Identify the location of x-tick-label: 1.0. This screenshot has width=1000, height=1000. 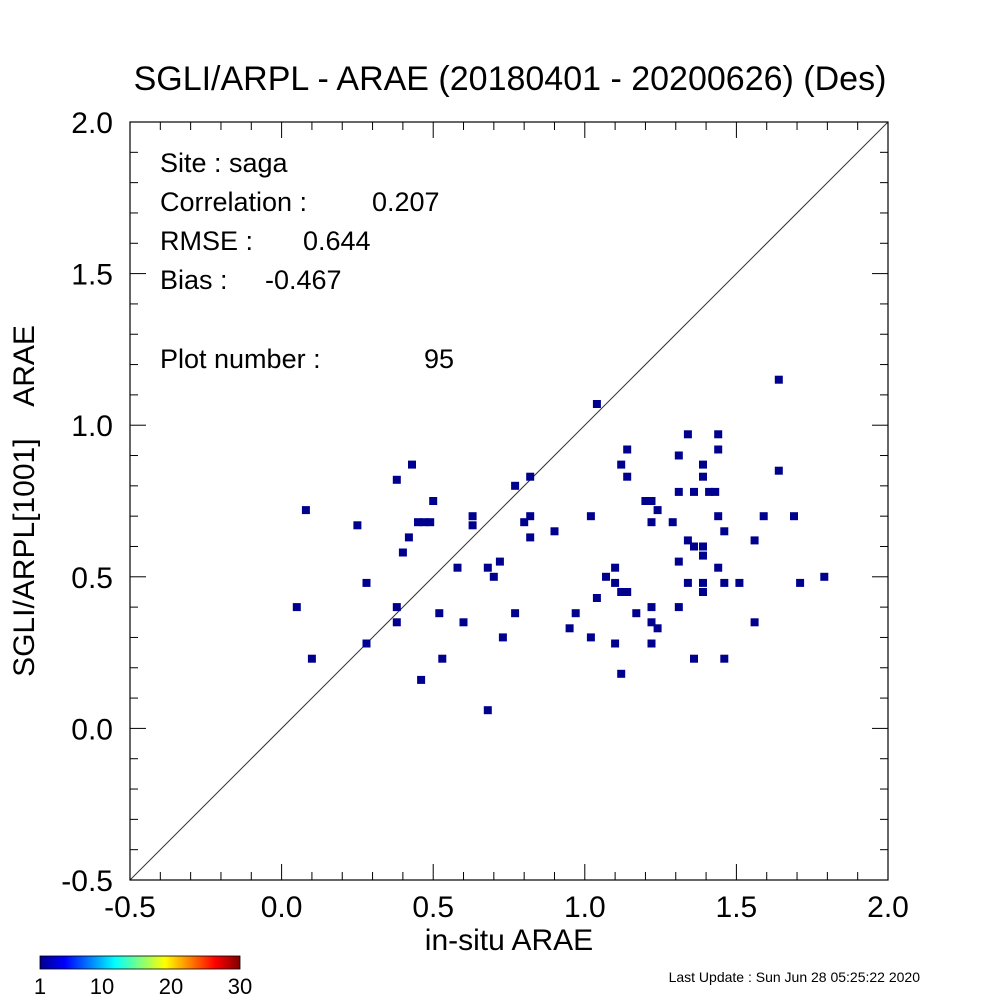
(585, 907).